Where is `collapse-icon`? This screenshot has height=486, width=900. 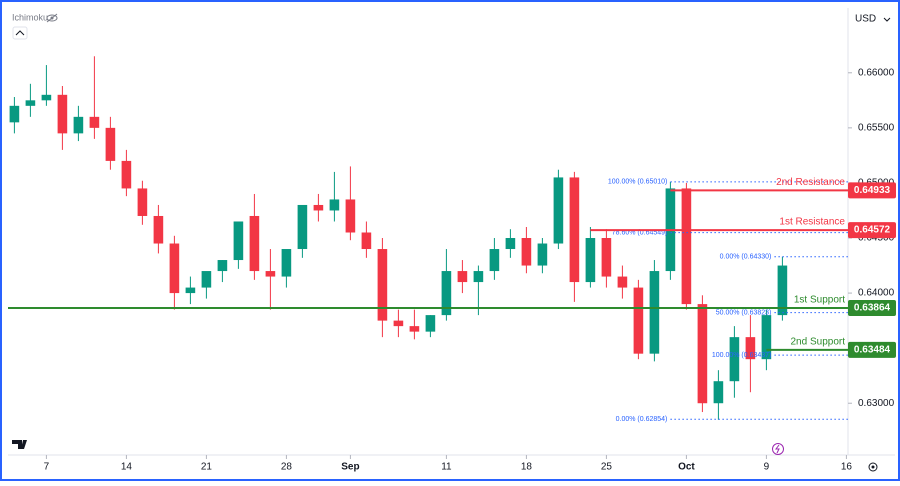 collapse-icon is located at coordinates (20, 33).